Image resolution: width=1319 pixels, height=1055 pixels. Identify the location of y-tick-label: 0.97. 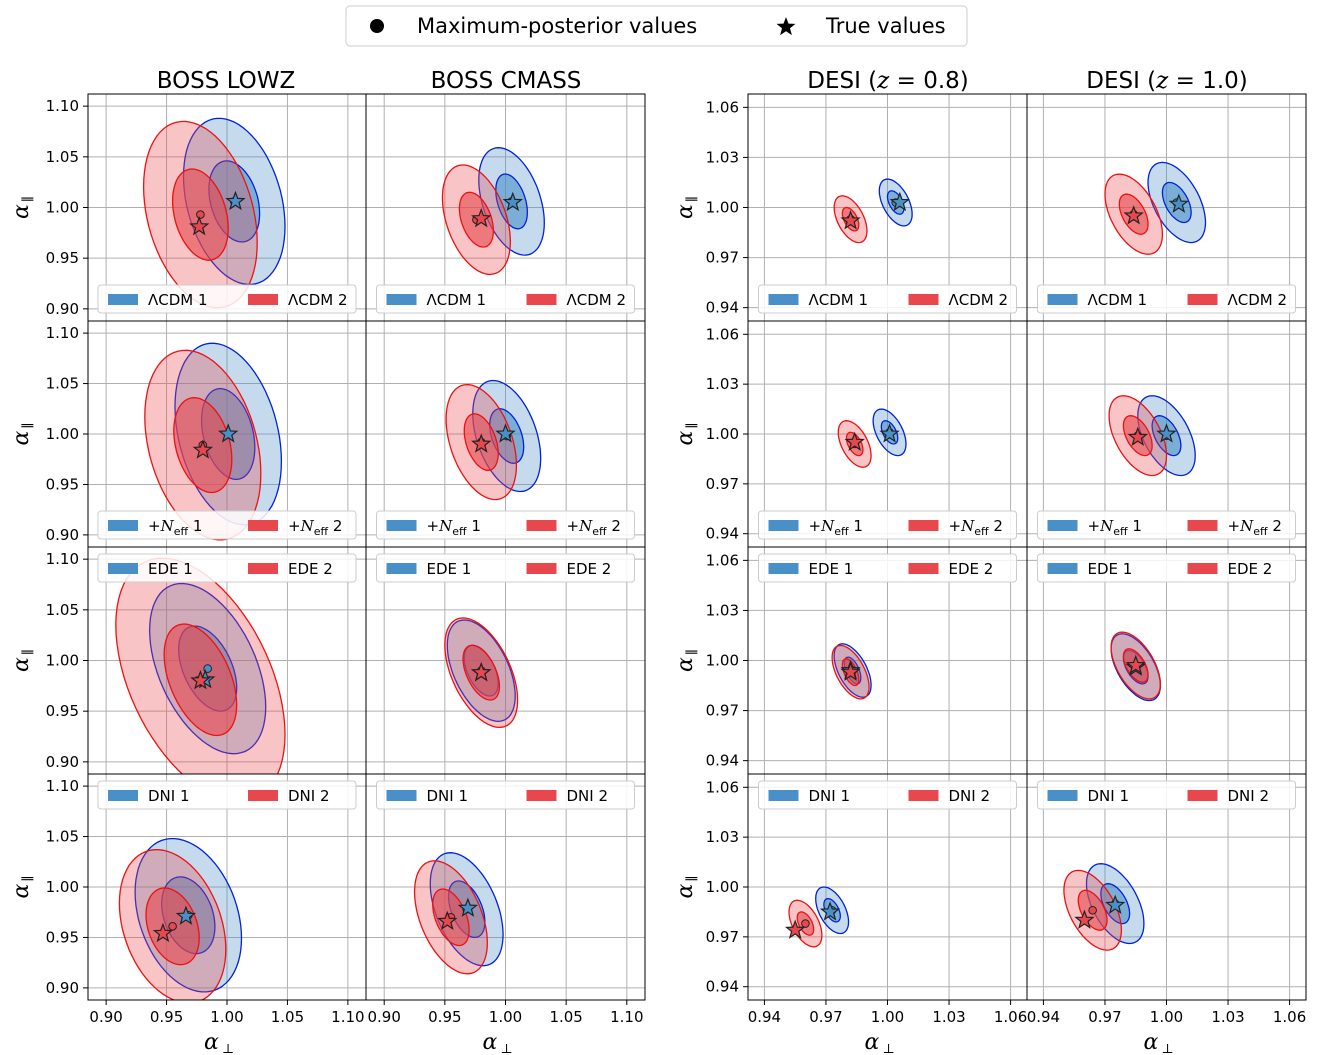
(722, 711).